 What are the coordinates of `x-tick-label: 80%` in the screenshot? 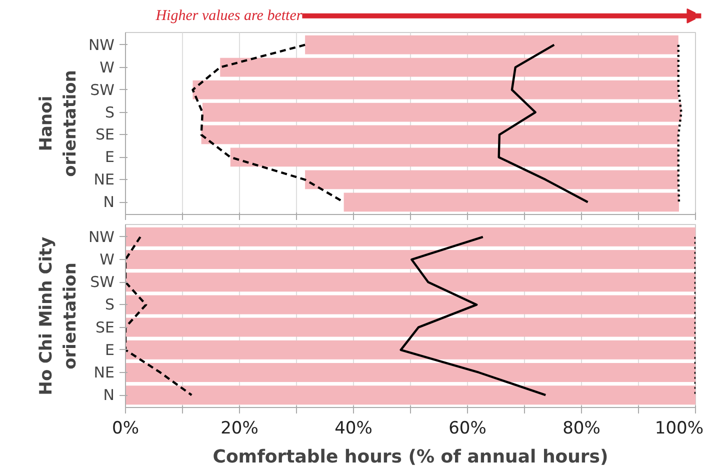 It's located at (581, 428).